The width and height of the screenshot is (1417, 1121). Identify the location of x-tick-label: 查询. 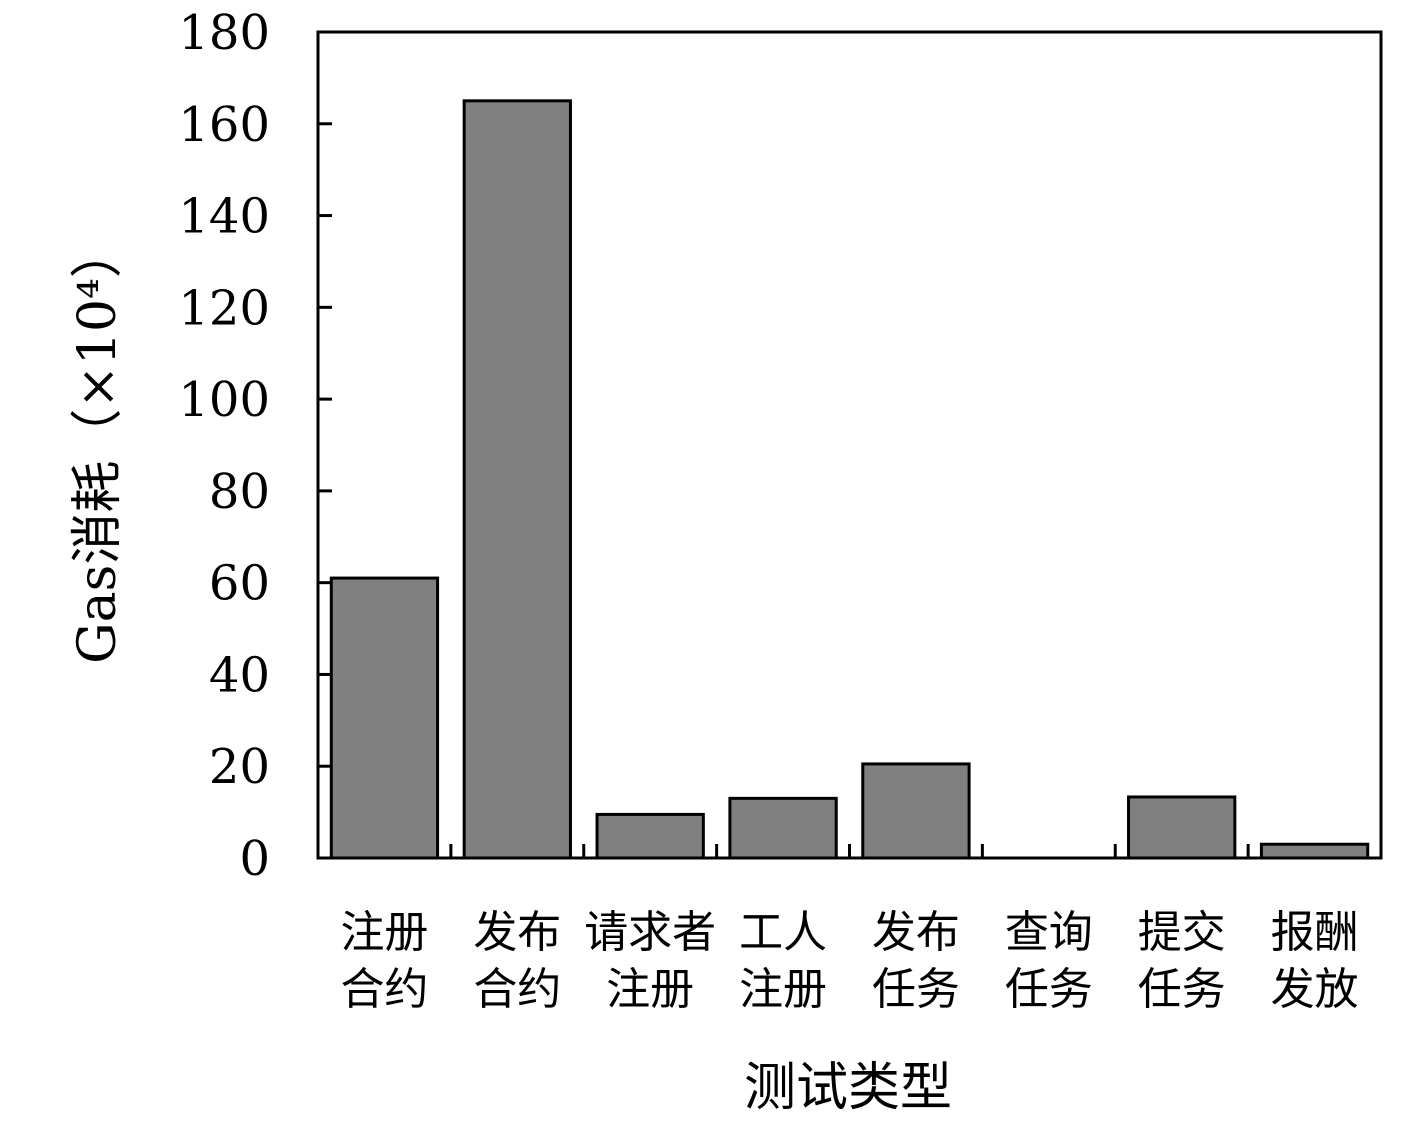
(1049, 932).